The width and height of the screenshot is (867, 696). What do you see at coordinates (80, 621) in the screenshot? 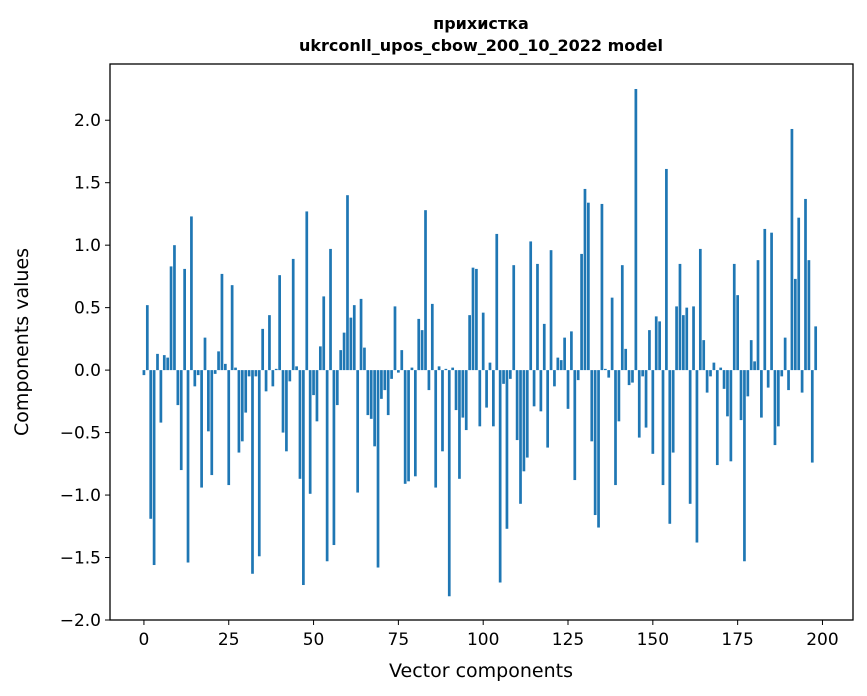
I see `y-tick-label: −2.0` at bounding box center [80, 621].